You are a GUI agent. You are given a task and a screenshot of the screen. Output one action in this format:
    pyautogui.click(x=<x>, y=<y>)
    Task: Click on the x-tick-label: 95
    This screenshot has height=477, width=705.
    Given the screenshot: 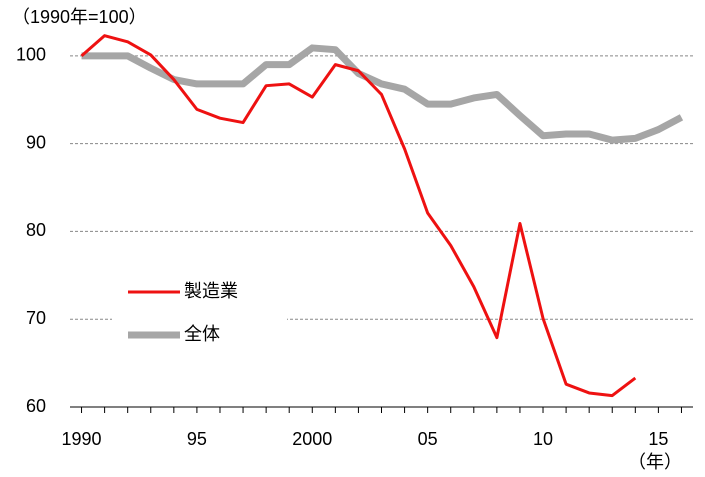 What is the action you would take?
    pyautogui.click(x=197, y=439)
    